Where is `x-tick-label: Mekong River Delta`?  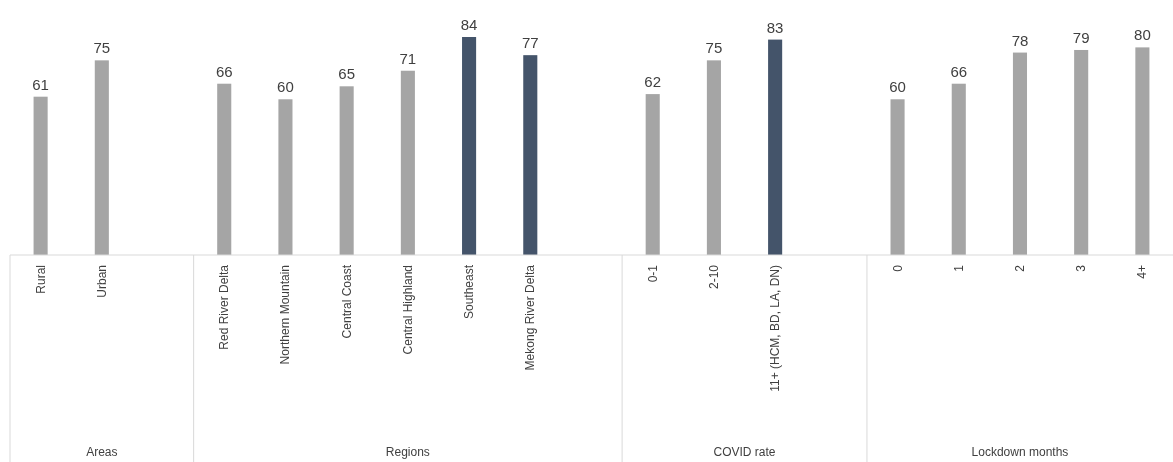 x-tick-label: Mekong River Delta is located at coordinates (530, 317).